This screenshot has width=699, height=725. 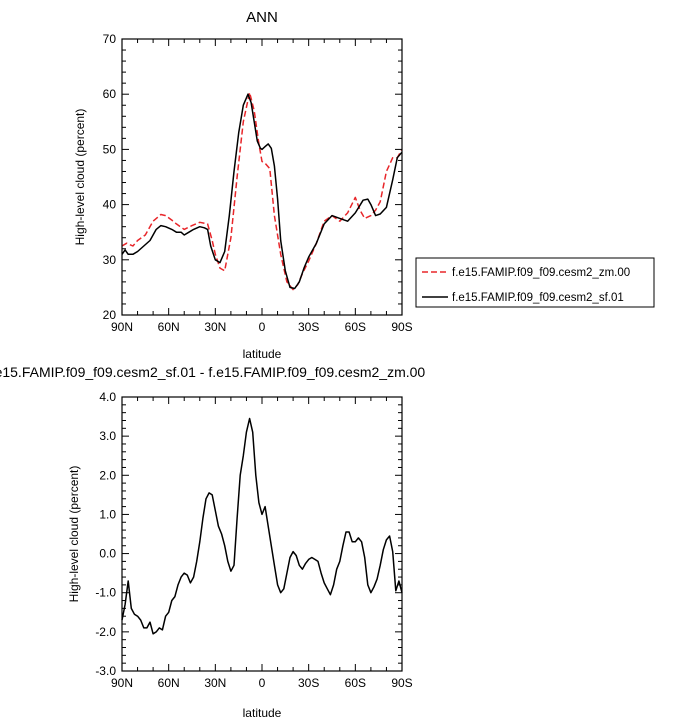 I want to click on y-tick-label: 0.0, so click(x=107, y=554).